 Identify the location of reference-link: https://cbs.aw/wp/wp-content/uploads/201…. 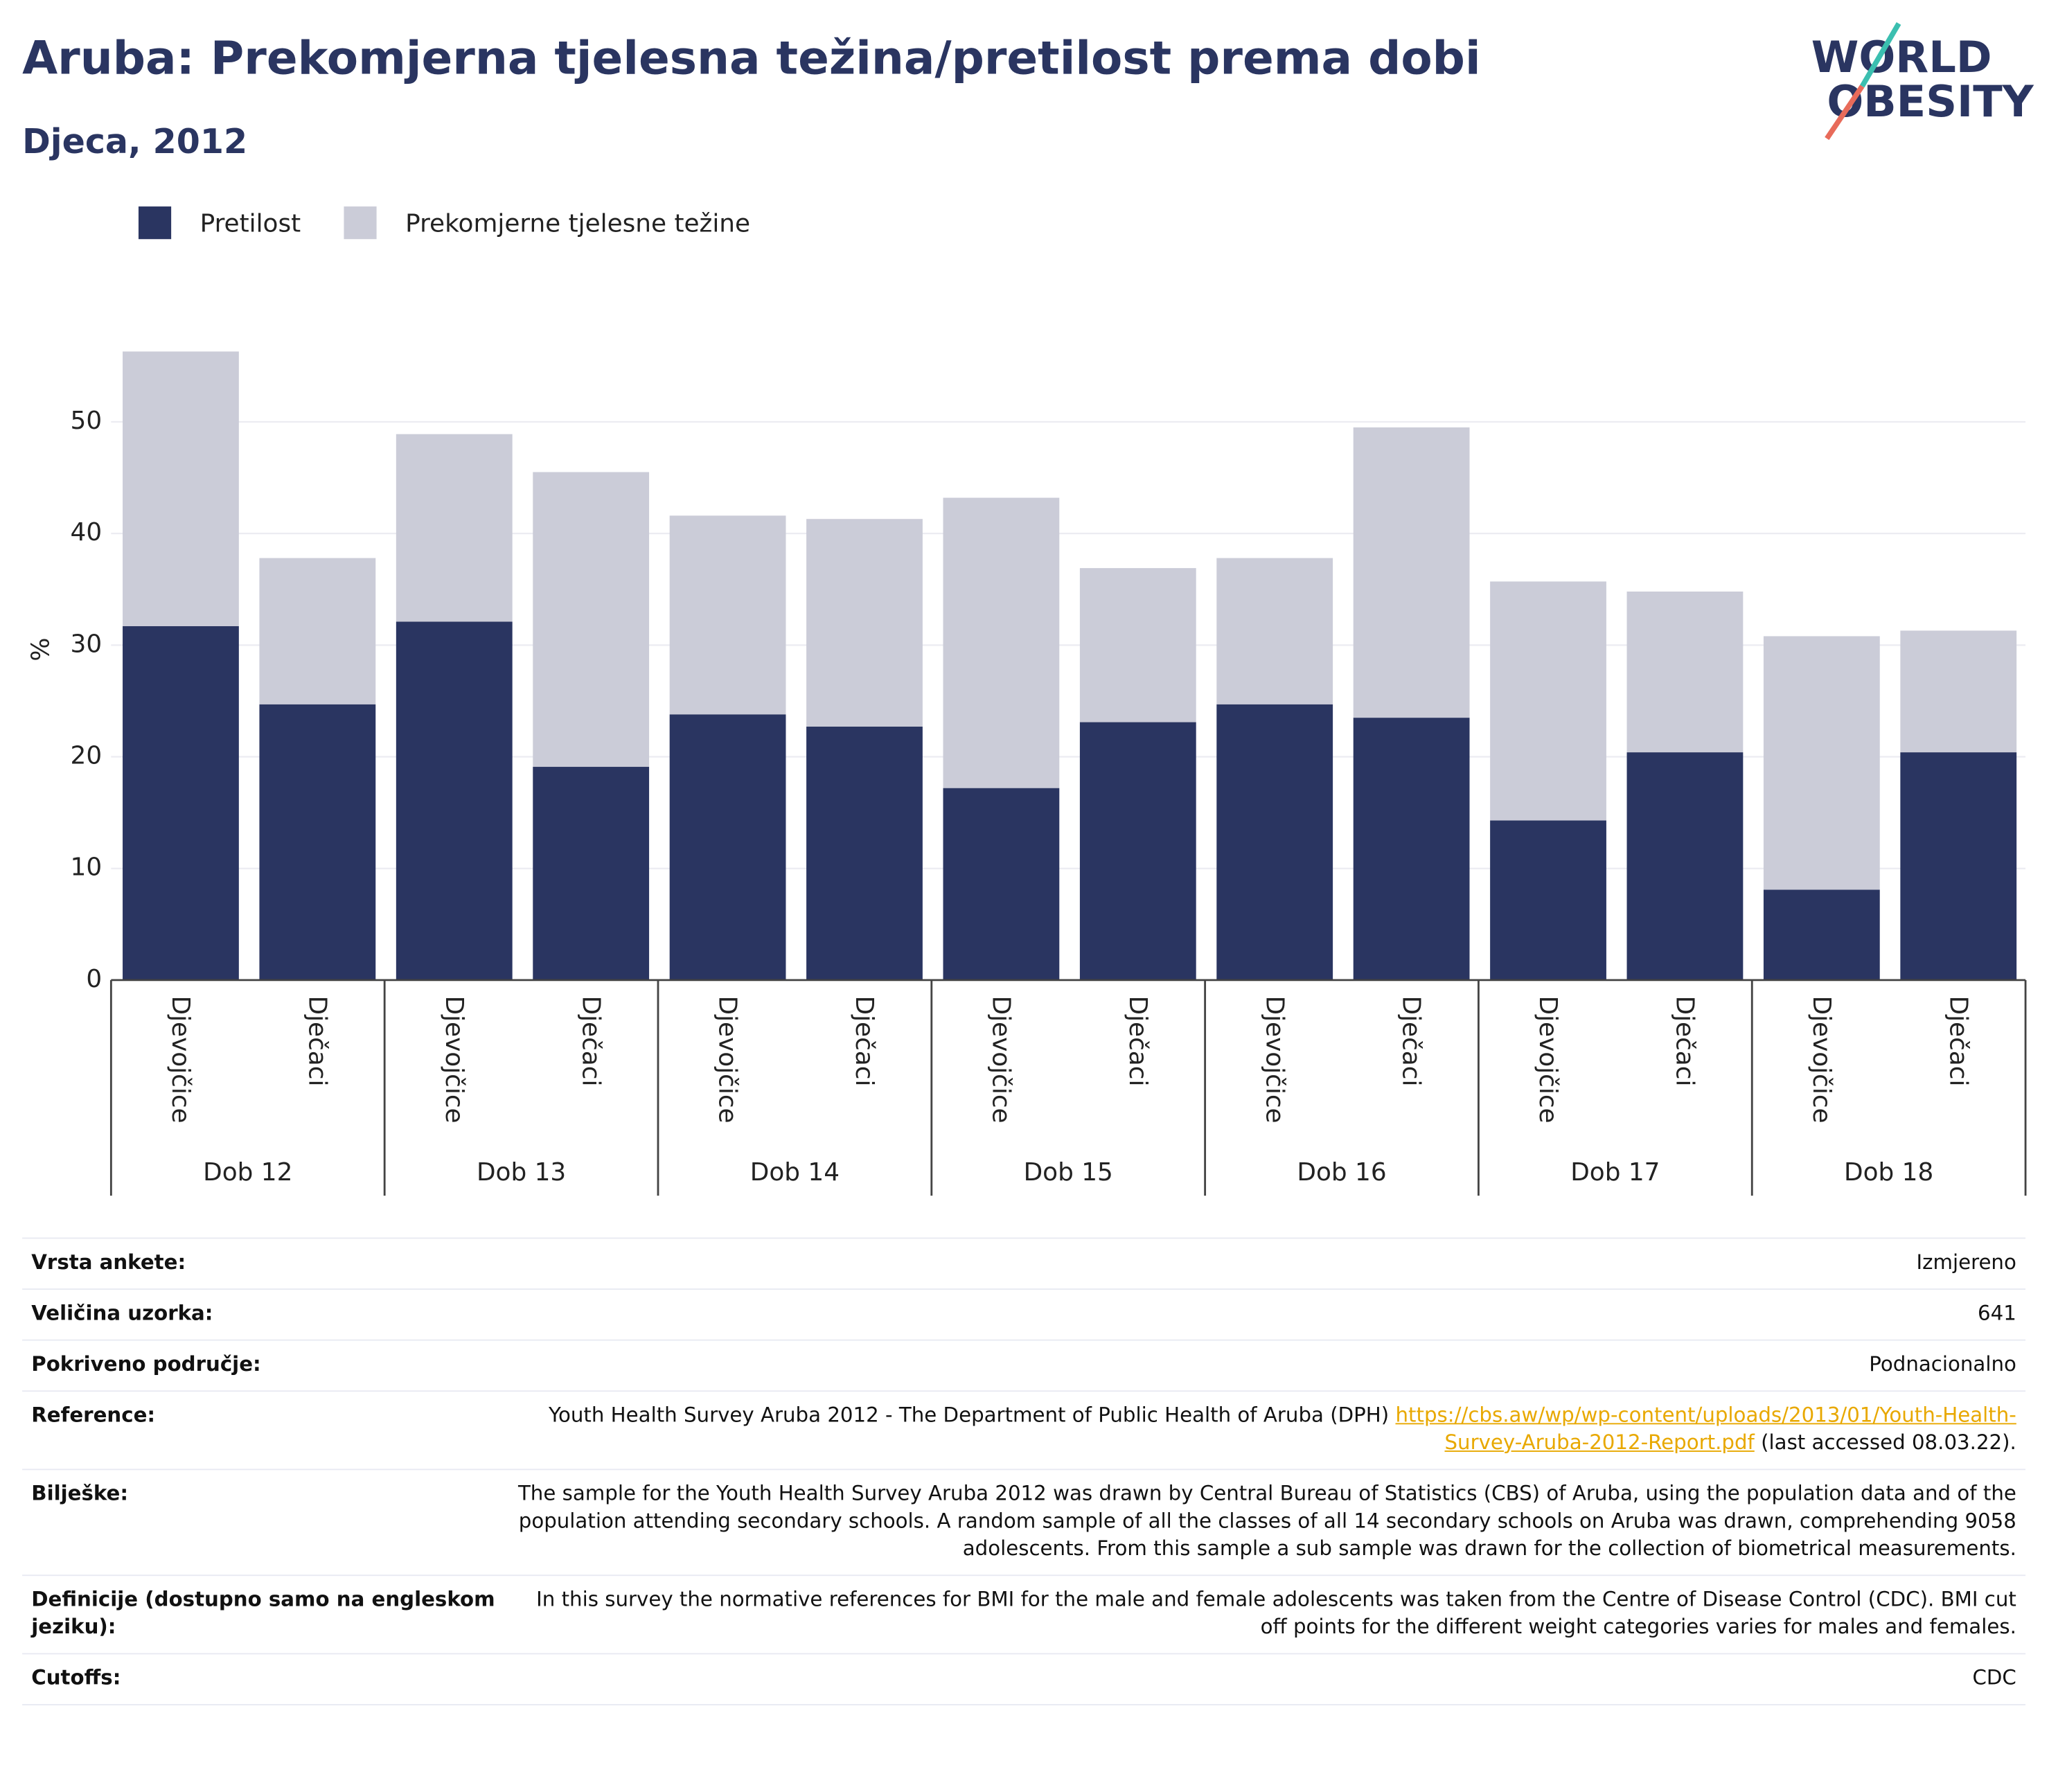
(1705, 1429).